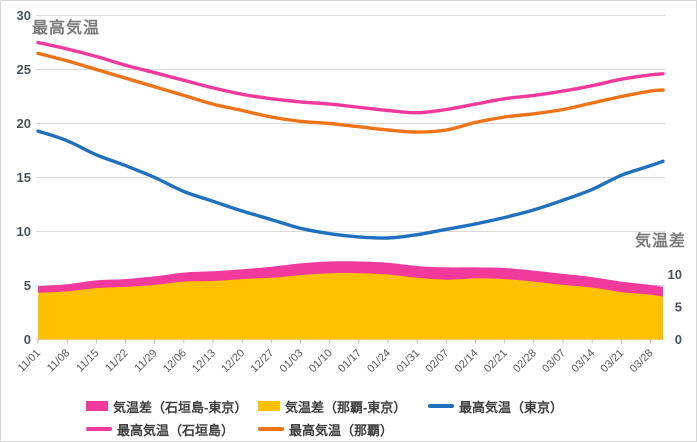 This screenshot has width=697, height=442. What do you see at coordinates (496, 361) in the screenshot?
I see `x-tick-label: 02/21` at bounding box center [496, 361].